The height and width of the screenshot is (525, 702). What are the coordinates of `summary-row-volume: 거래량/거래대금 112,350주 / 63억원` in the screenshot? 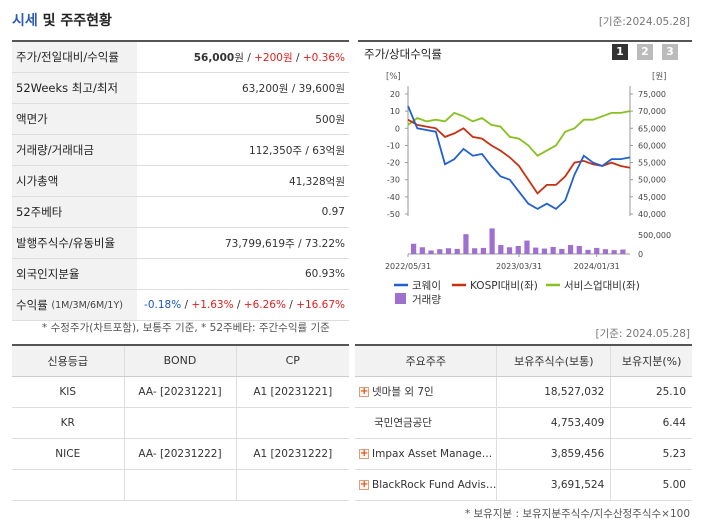 It's located at (180, 150).